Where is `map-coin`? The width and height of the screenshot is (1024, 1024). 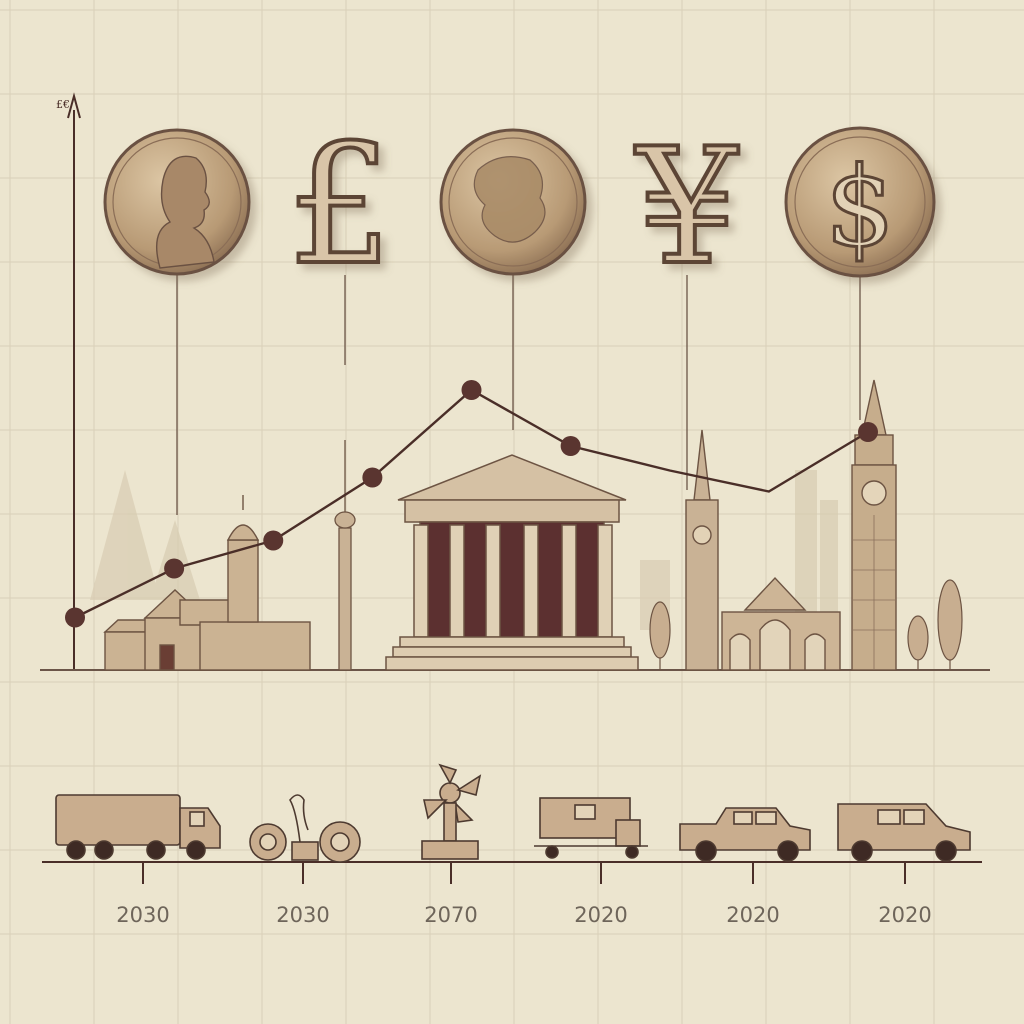 map-coin is located at coordinates (513, 202).